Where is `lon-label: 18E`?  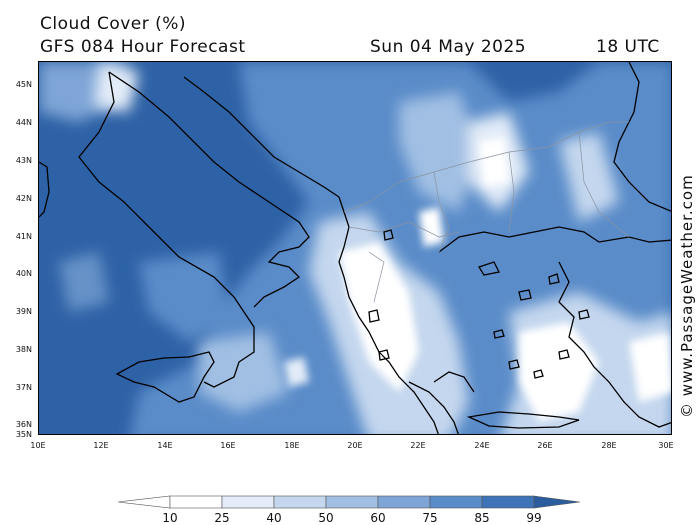
lon-label: 18E is located at coordinates (292, 445).